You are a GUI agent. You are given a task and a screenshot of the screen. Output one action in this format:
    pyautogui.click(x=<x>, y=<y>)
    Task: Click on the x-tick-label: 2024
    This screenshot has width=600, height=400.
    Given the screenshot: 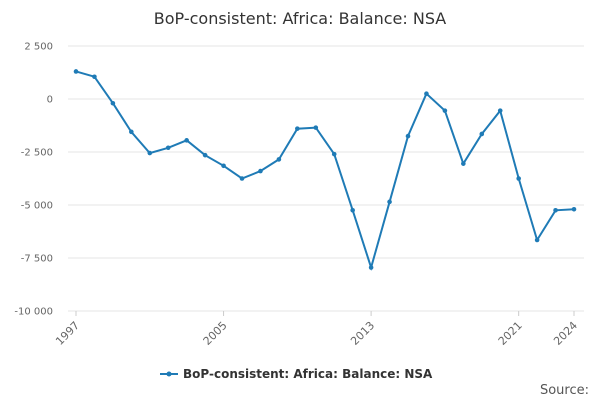 What is the action you would take?
    pyautogui.click(x=565, y=333)
    